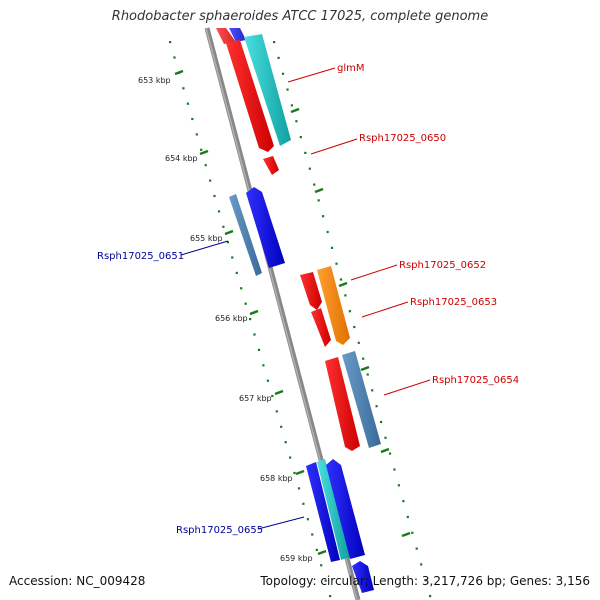 This screenshot has width=600, height=600. What do you see at coordinates (402, 138) in the screenshot?
I see `gene-label-rsph0650: Rsph17025_0650` at bounding box center [402, 138].